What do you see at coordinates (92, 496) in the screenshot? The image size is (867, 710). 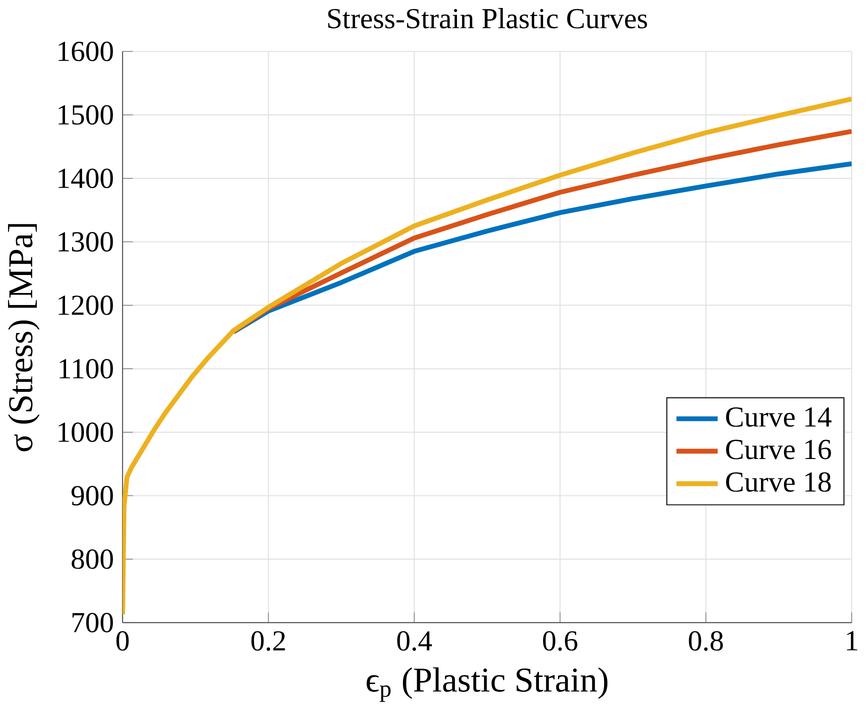 I see `y-tick-label: 900` at bounding box center [92, 496].